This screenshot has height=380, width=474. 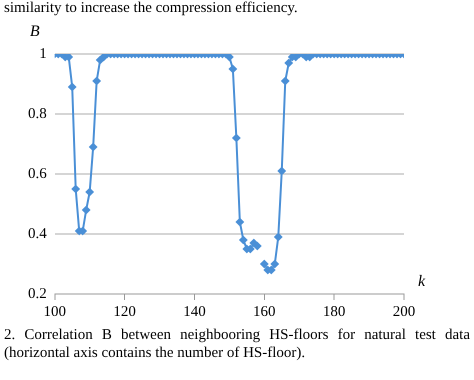 I want to click on text: similarity to increase the compression efficiency., so click(x=151, y=8).